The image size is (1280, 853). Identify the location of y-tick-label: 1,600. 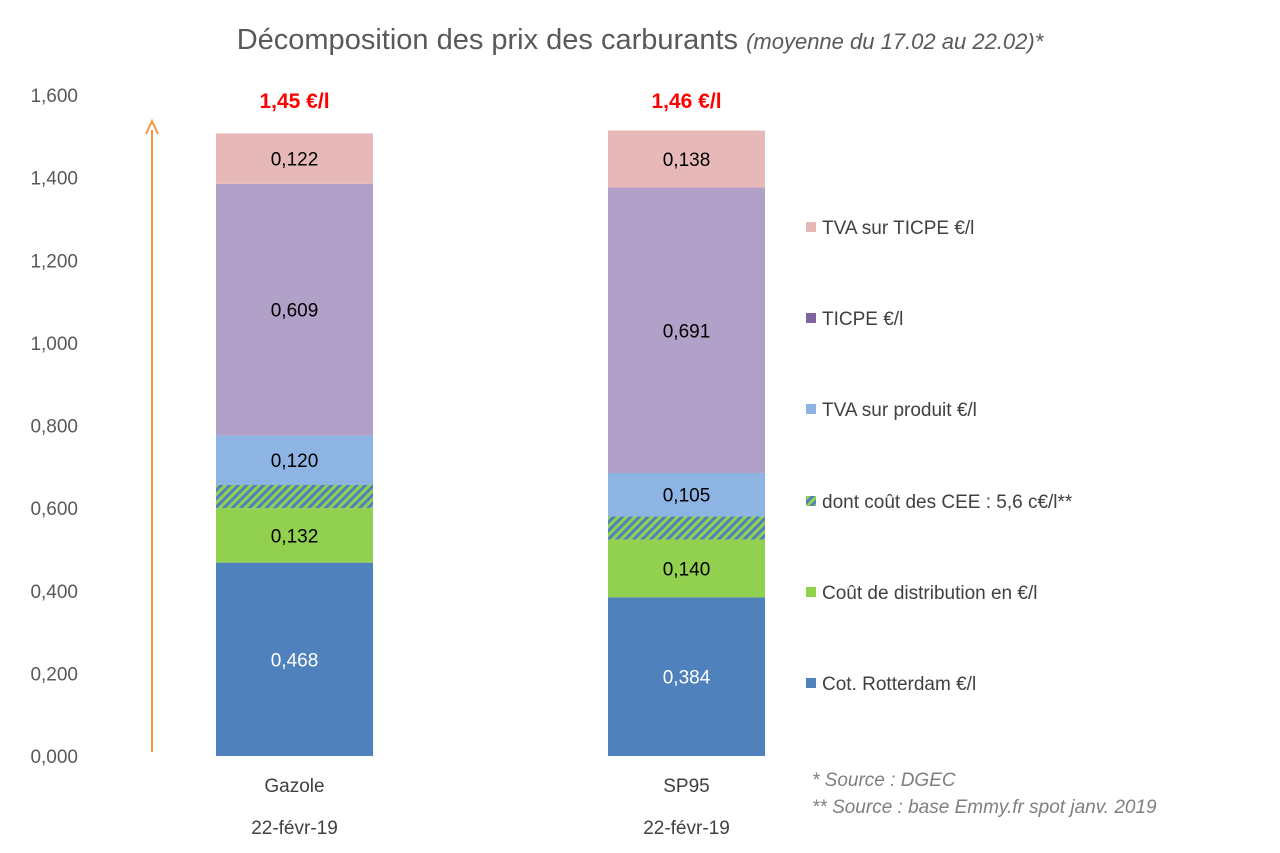
(54, 96).